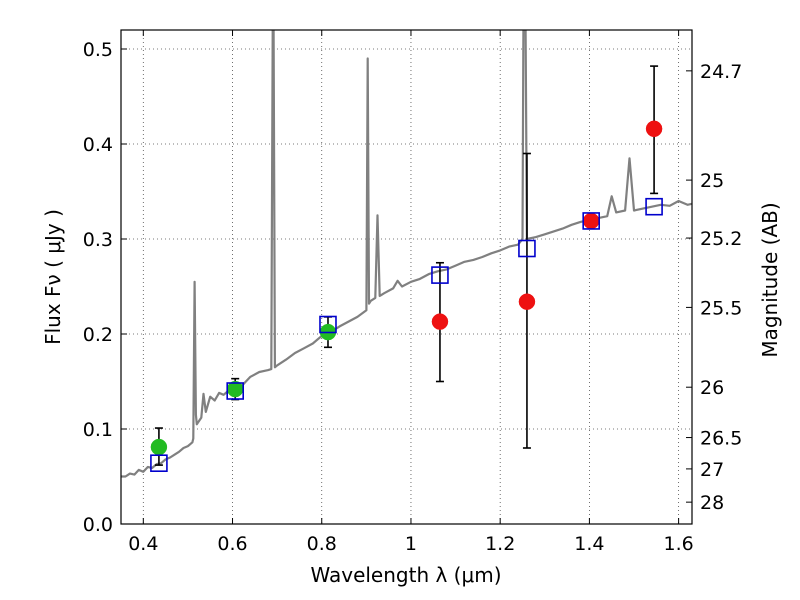  What do you see at coordinates (721, 72) in the screenshot?
I see `right-tick-label: 24.7` at bounding box center [721, 72].